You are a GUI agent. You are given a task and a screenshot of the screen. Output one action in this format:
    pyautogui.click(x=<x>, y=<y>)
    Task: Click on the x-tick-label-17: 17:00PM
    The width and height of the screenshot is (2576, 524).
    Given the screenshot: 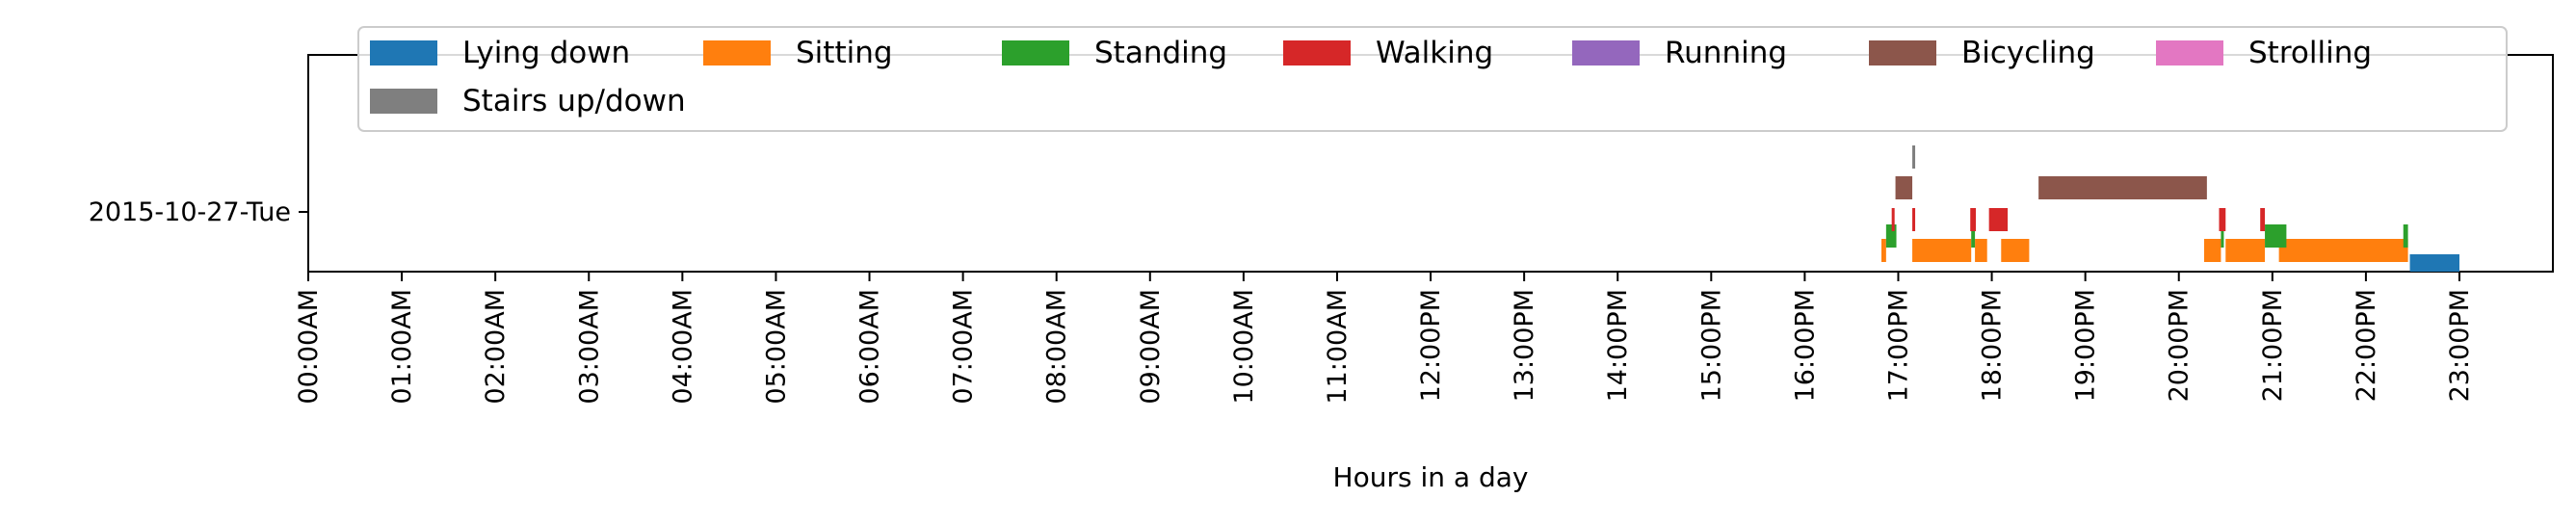 What is the action you would take?
    pyautogui.click(x=1898, y=345)
    